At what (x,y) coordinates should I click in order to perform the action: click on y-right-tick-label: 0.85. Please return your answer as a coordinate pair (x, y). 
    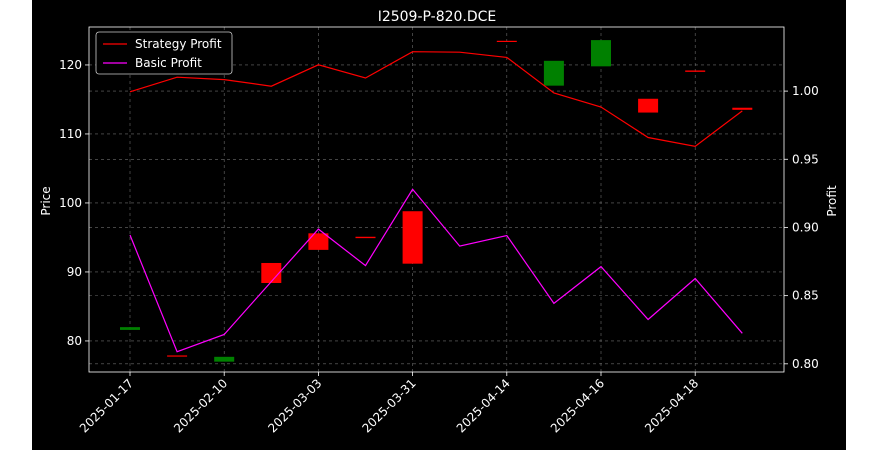
    Looking at the image, I should click on (805, 296).